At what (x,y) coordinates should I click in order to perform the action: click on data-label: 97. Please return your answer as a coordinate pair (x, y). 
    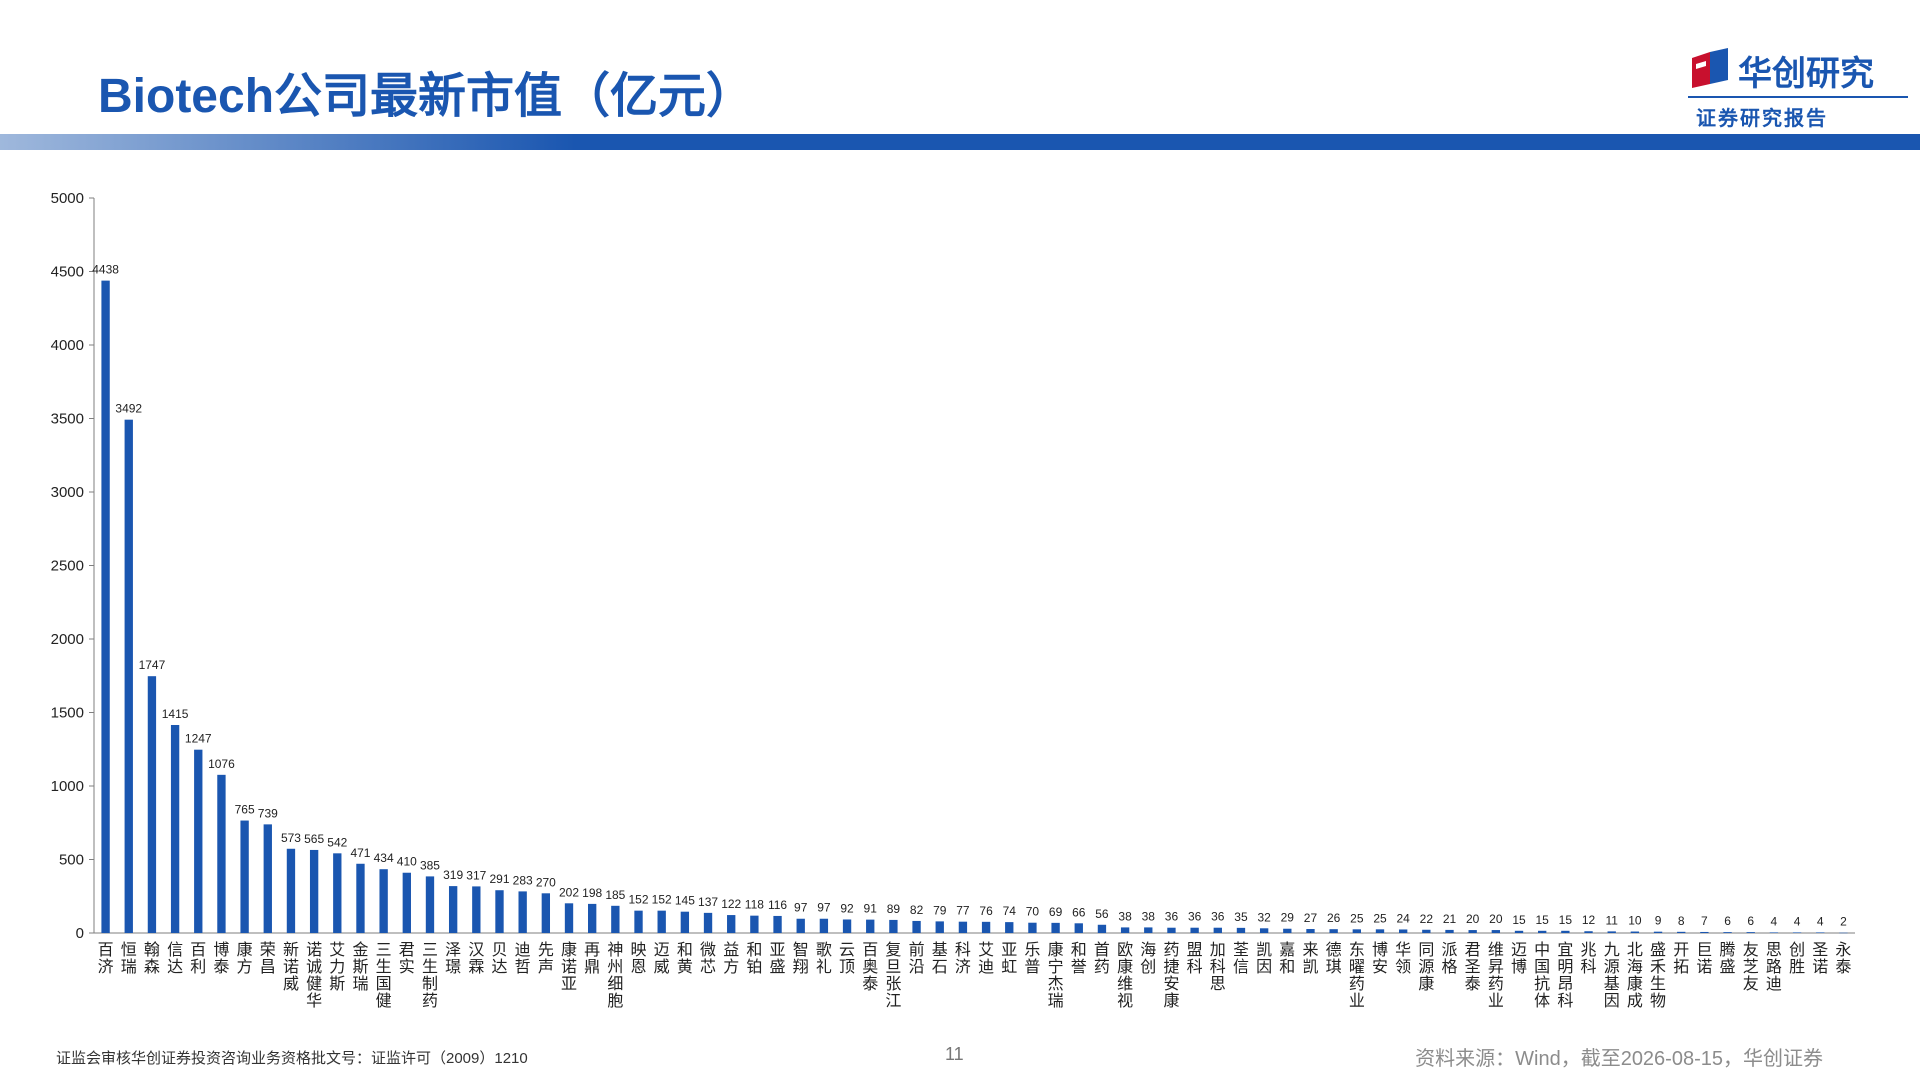
    Looking at the image, I should click on (801, 908).